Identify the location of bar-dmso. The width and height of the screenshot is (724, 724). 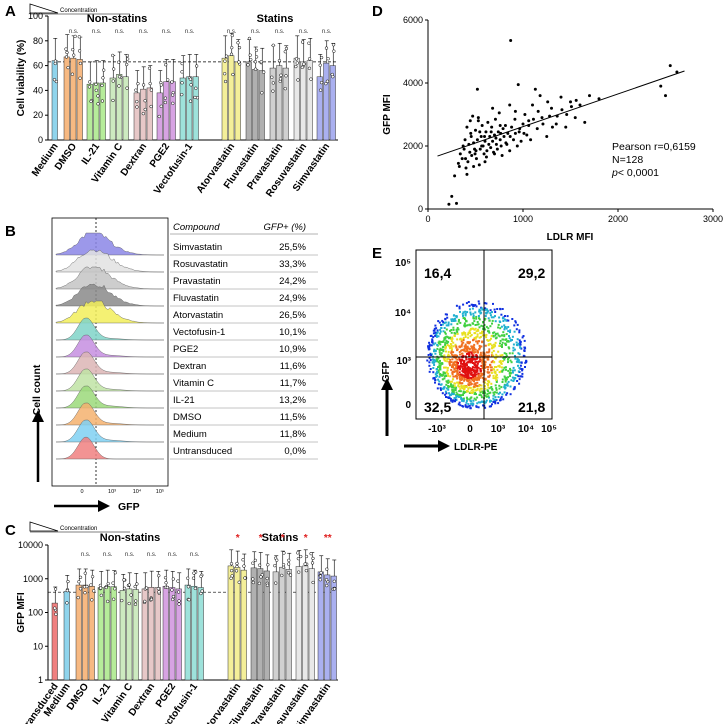
(78, 632).